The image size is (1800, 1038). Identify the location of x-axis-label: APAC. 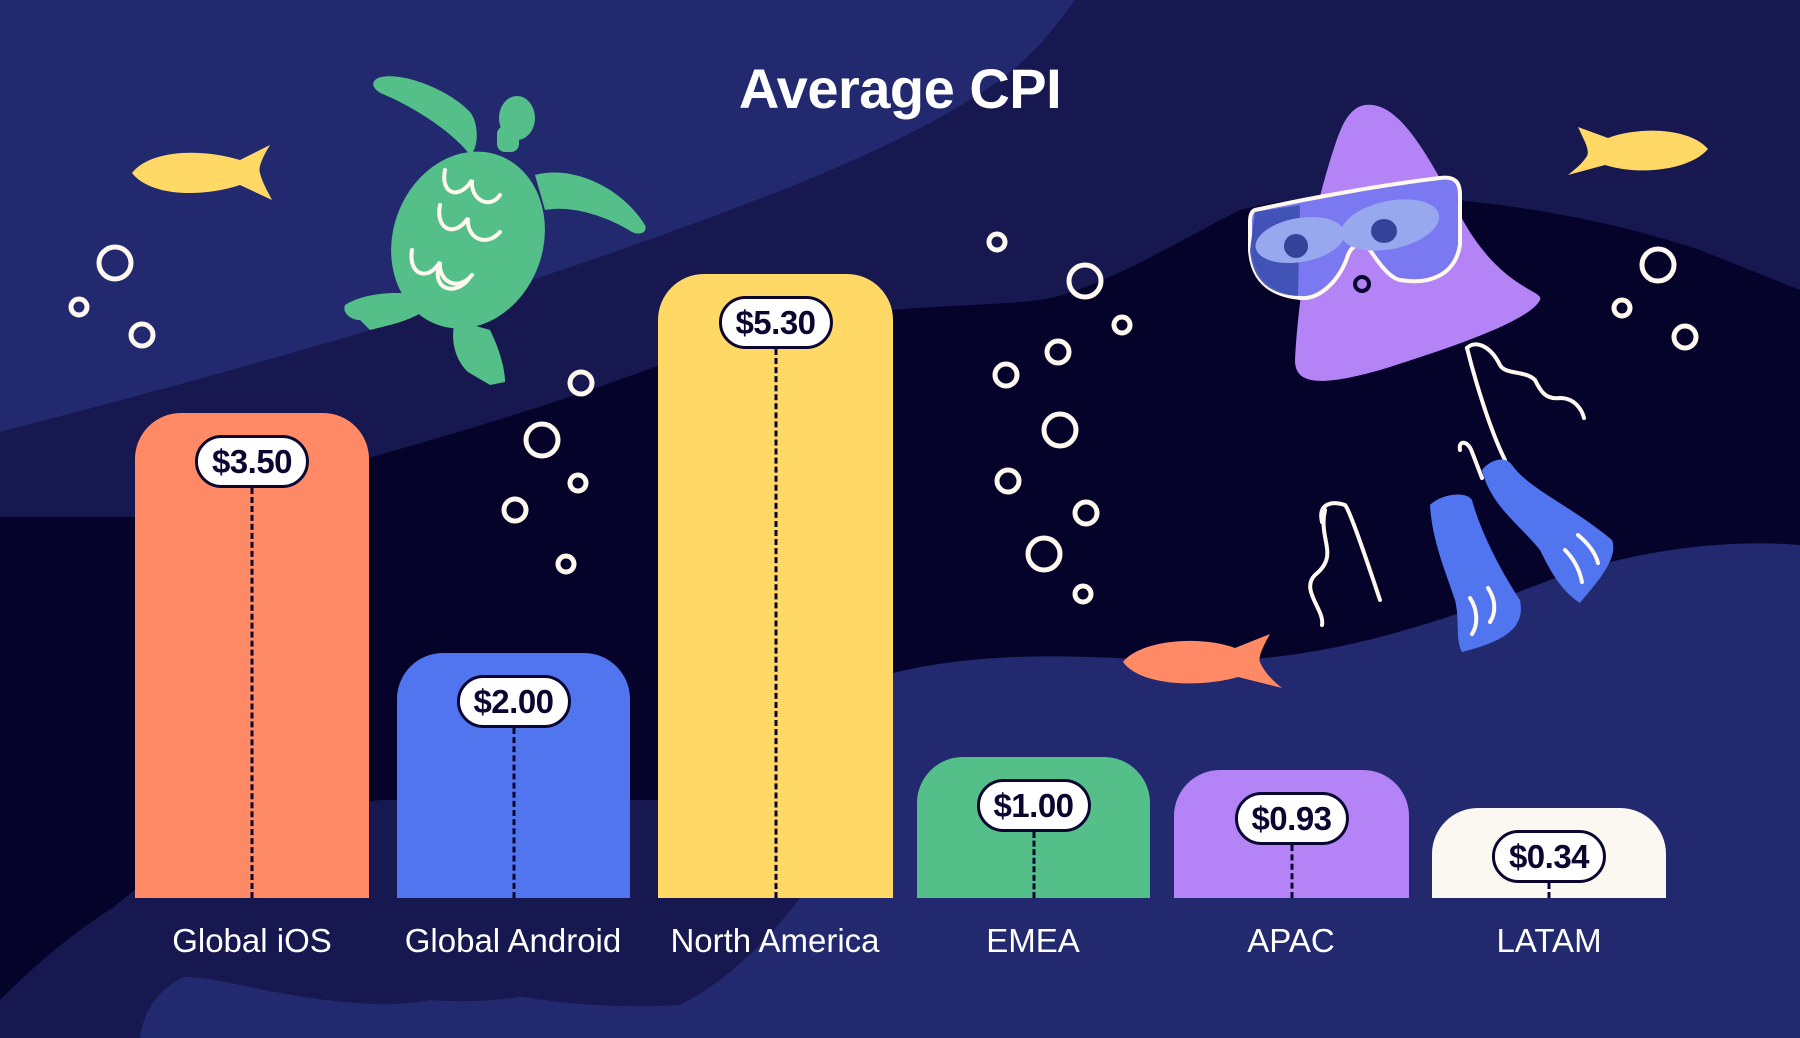
(1291, 940).